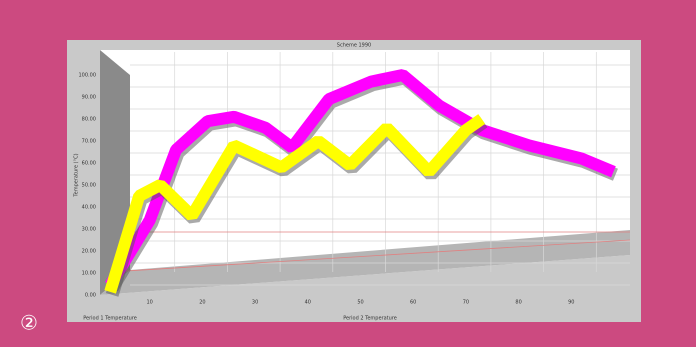 This screenshot has height=347, width=696. Describe the element at coordinates (29, 323) in the screenshot. I see `step-badge: ②` at that location.